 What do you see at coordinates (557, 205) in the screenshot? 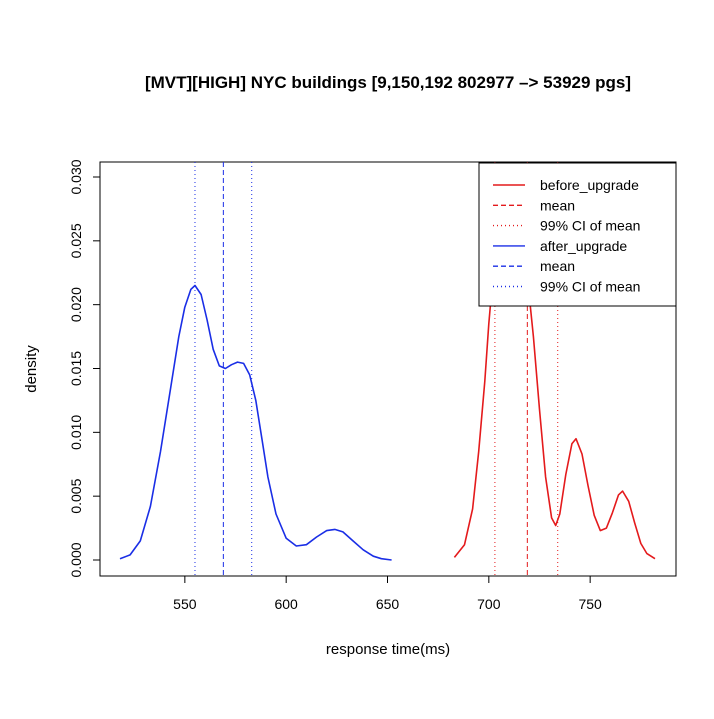
I see `legend-label-1: mean` at bounding box center [557, 205].